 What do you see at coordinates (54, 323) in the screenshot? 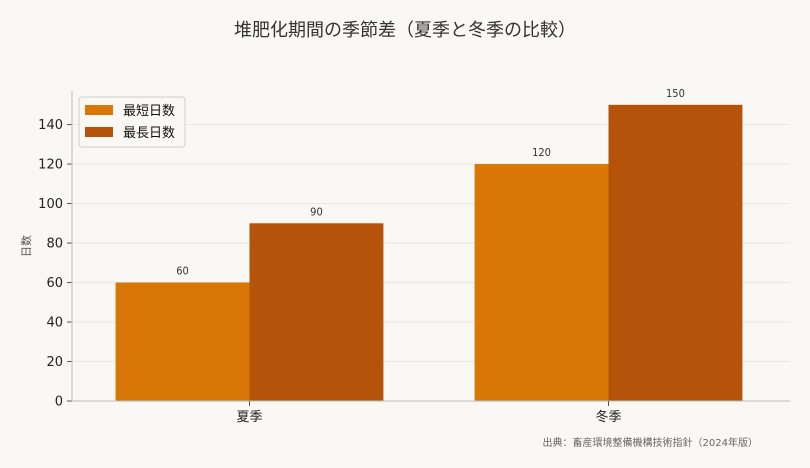
I see `y-tick-label: 40` at bounding box center [54, 323].